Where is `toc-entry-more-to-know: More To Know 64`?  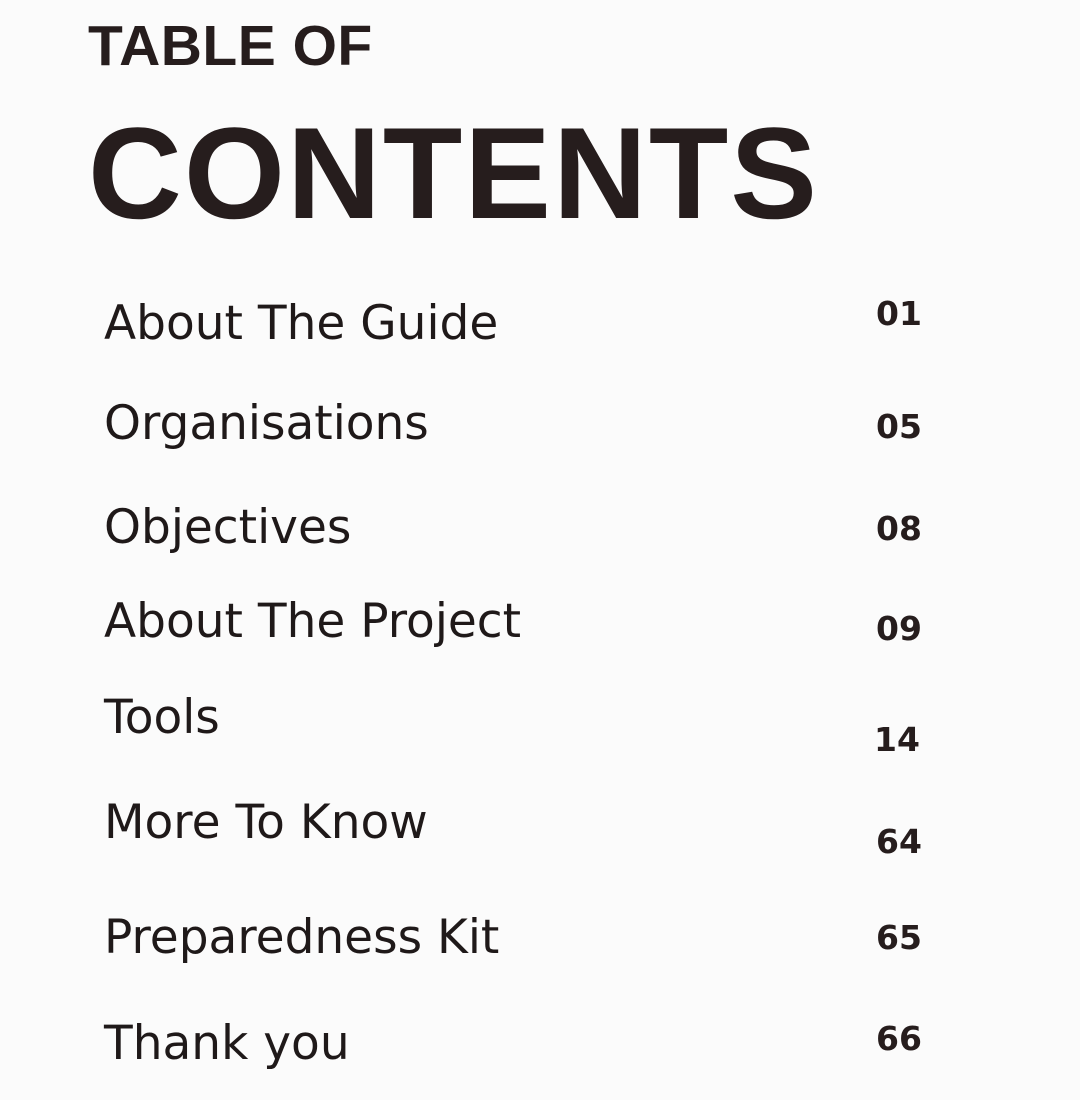 toc-entry-more-to-know: More To Know 64 is located at coordinates (540, 839).